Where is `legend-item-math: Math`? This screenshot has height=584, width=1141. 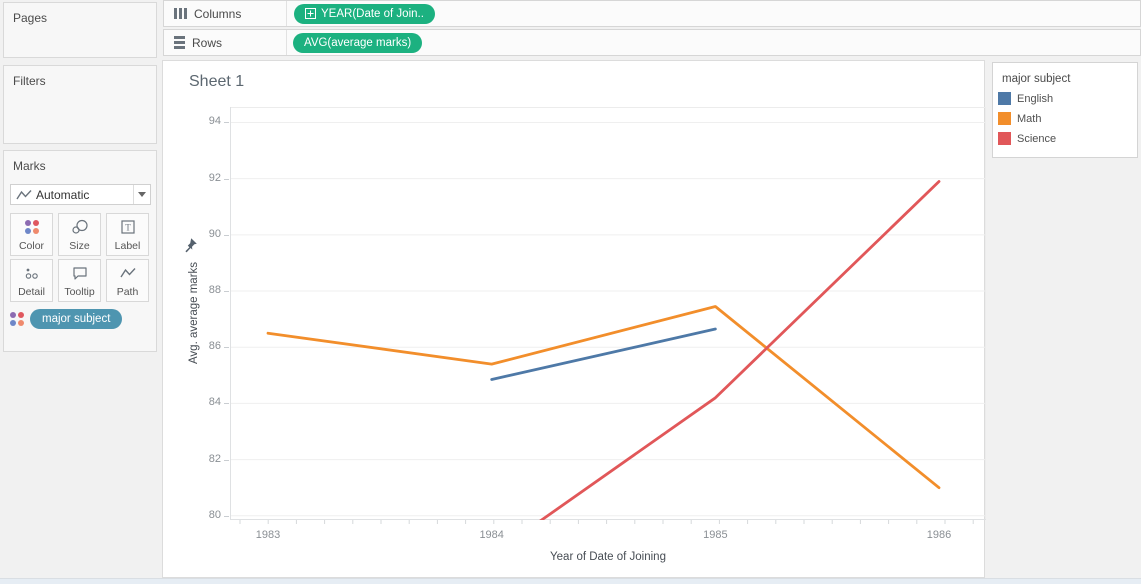
legend-item-math: Math is located at coordinates (1067, 118).